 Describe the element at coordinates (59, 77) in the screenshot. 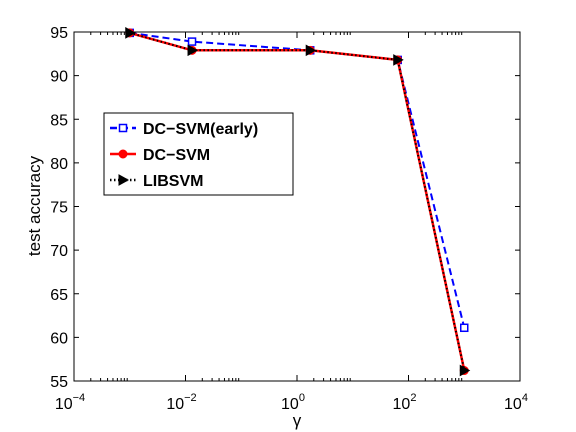

I see `y-tick-label: 90` at that location.